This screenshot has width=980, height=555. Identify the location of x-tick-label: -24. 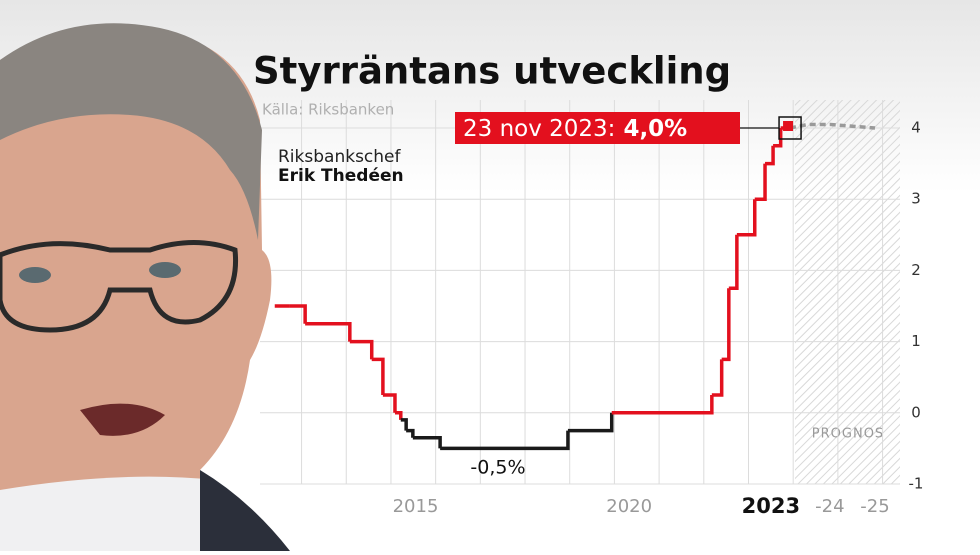
(829, 506).